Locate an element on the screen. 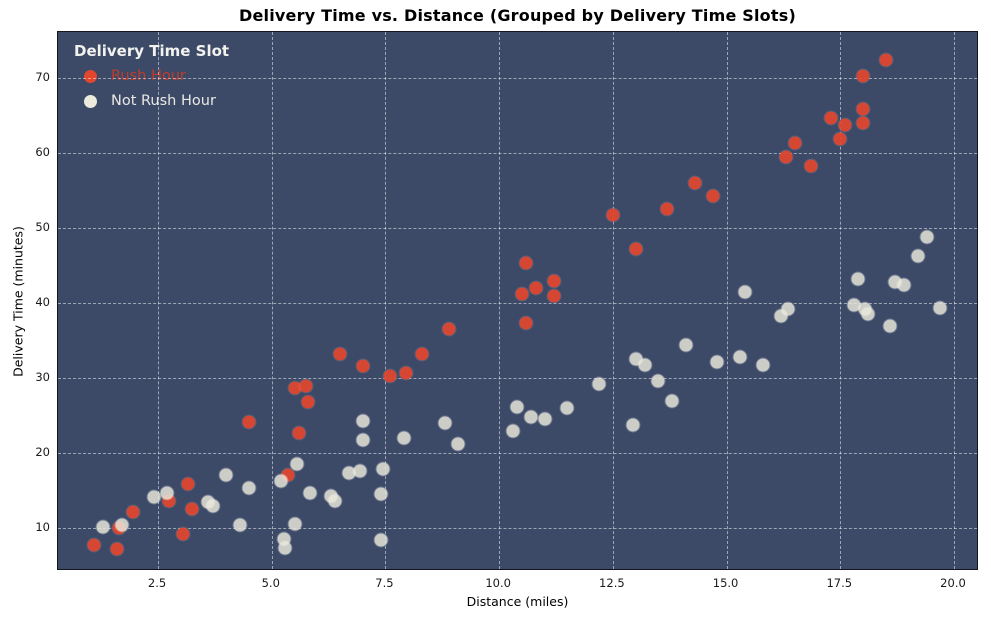 The height and width of the screenshot is (622, 991). y-tick-label: 50 is located at coordinates (42, 226).